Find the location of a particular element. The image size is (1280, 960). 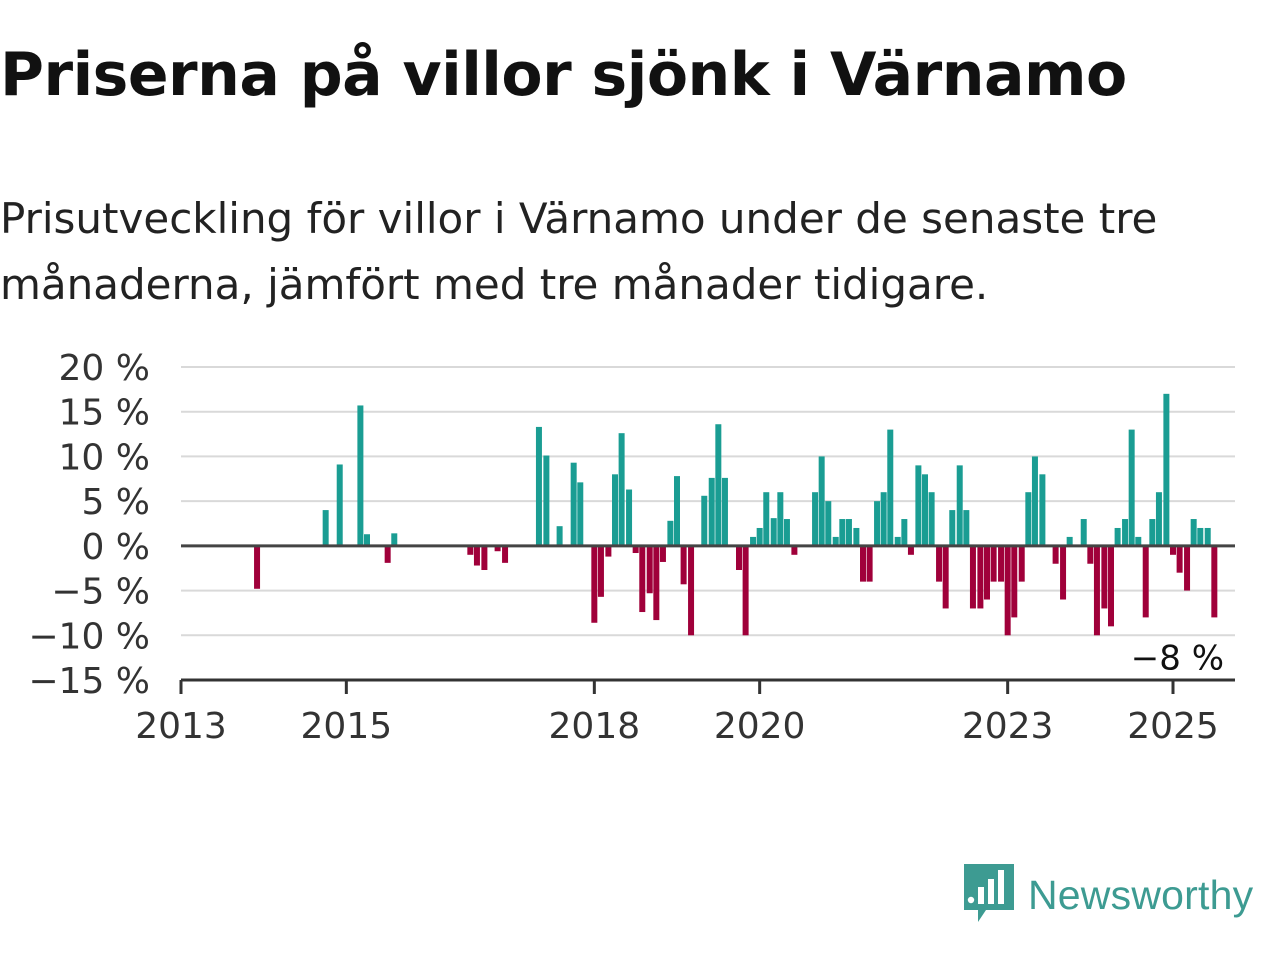

y-tick-label: 20 % is located at coordinates (104, 368).